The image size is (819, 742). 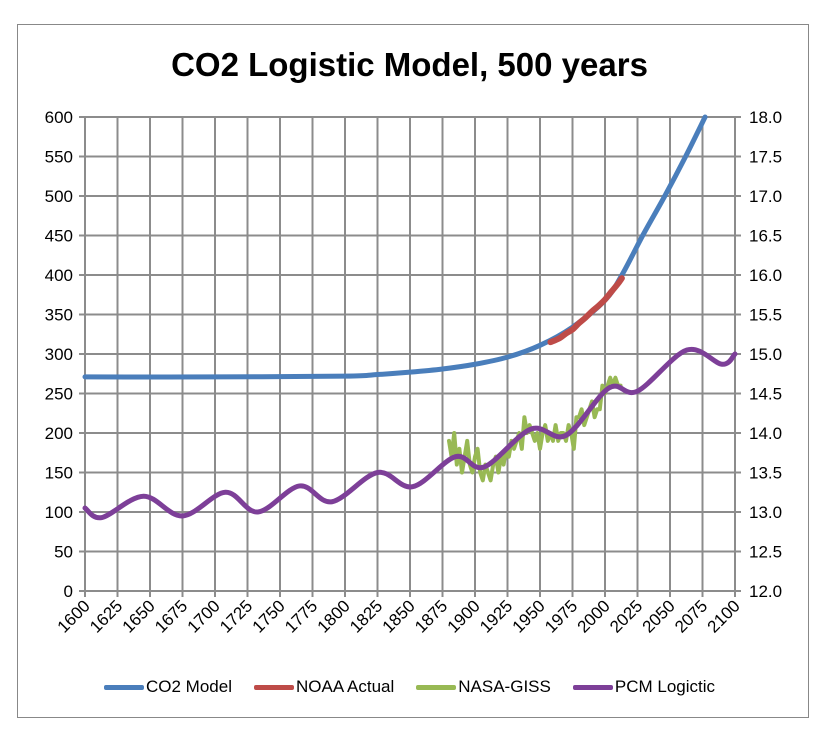 What do you see at coordinates (765, 354) in the screenshot?
I see `y2-tick-label: 15.0` at bounding box center [765, 354].